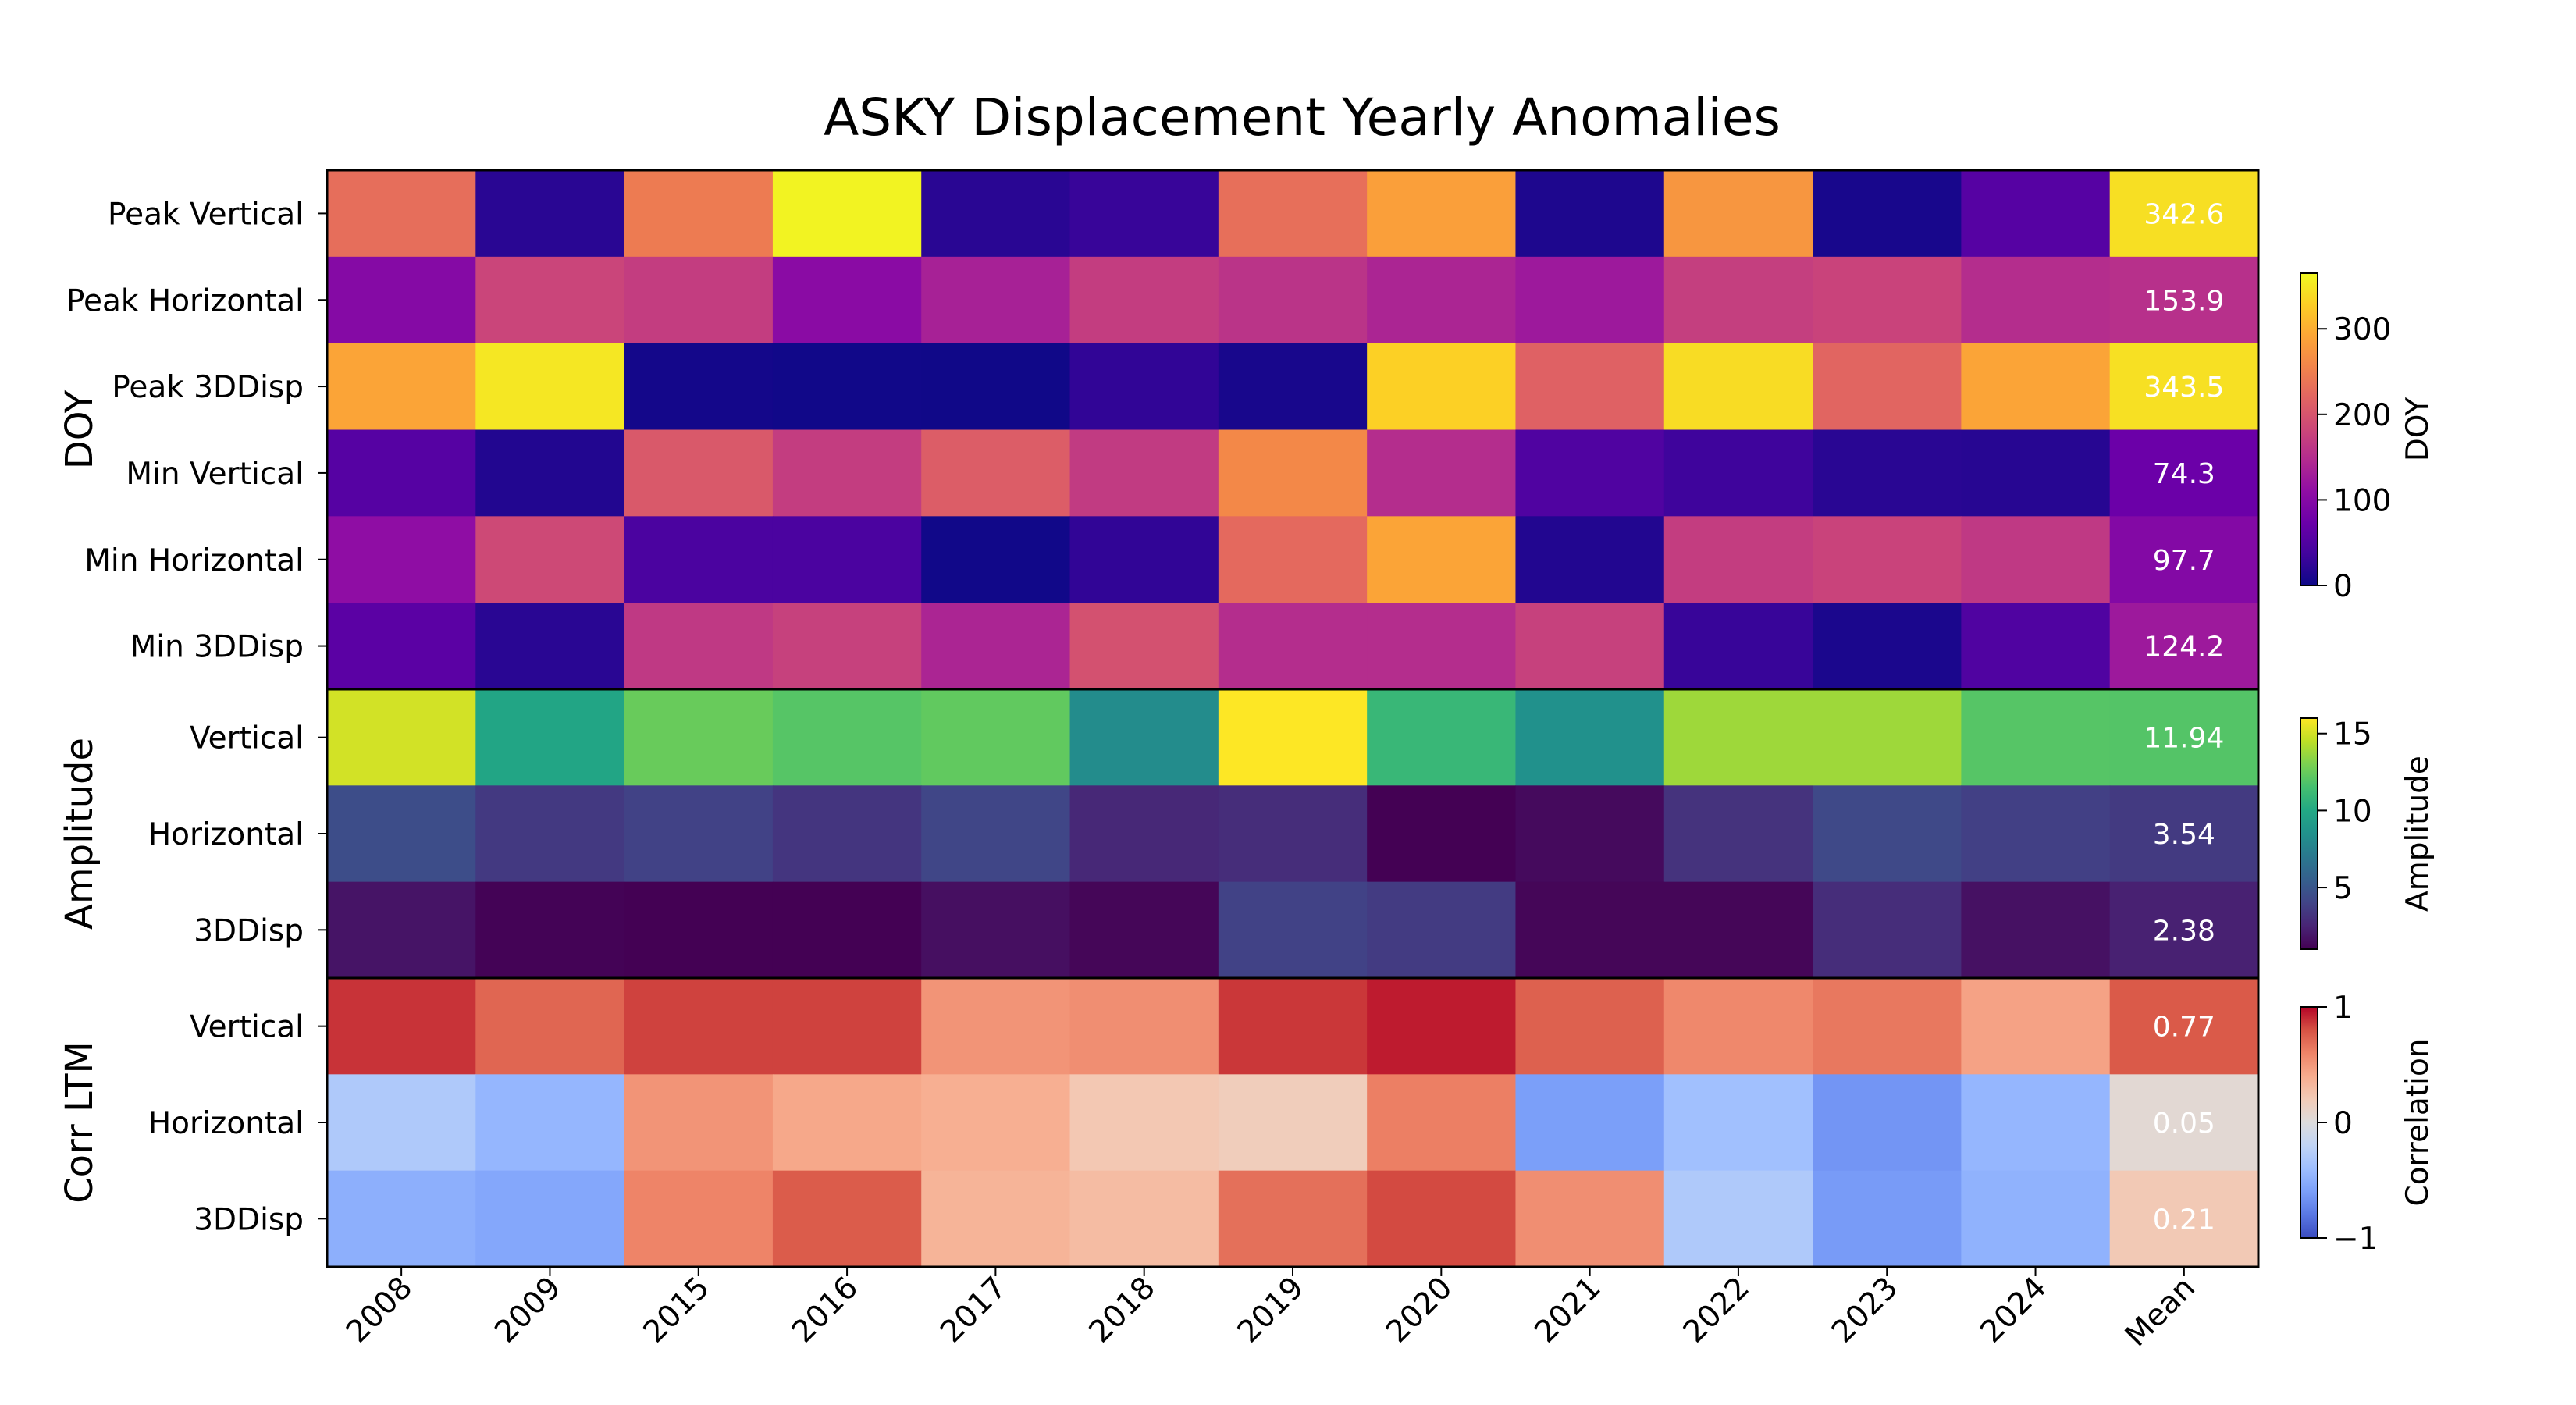  What do you see at coordinates (2184, 214) in the screenshot?
I see `mean-value-label: 342.6` at bounding box center [2184, 214].